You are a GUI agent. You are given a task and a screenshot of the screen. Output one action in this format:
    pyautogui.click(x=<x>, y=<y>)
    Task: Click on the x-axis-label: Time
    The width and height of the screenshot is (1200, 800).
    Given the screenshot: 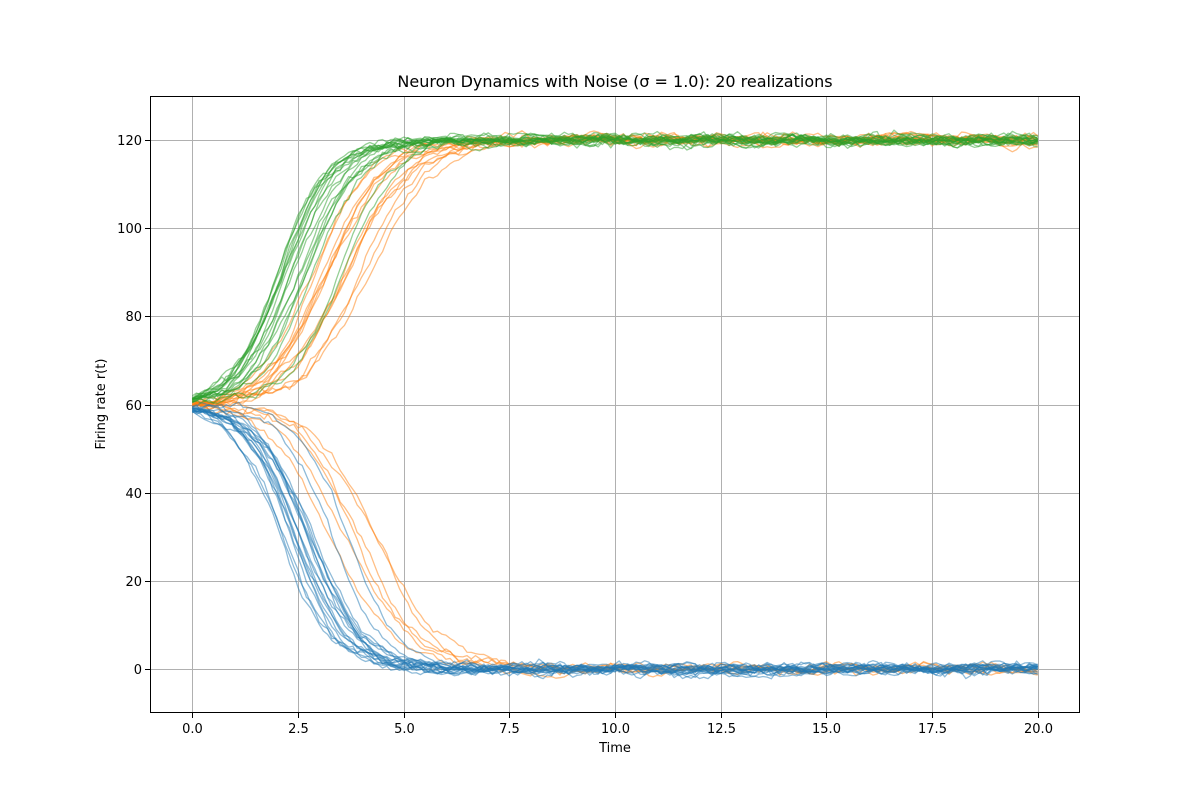 What is the action you would take?
    pyautogui.click(x=614, y=748)
    